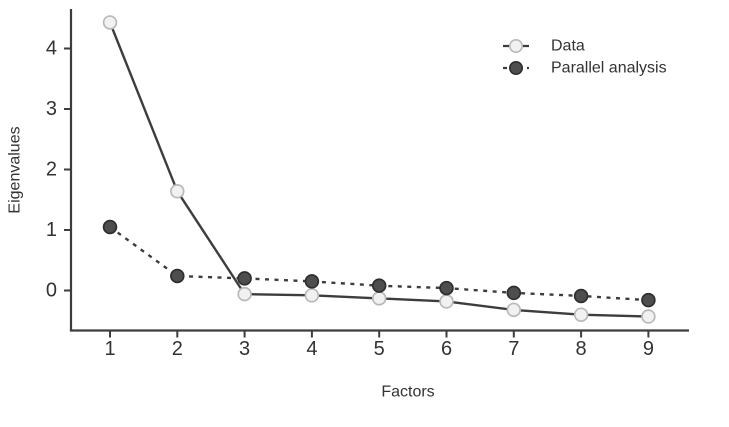  What do you see at coordinates (51, 109) in the screenshot?
I see `y-tick-label: 3` at bounding box center [51, 109].